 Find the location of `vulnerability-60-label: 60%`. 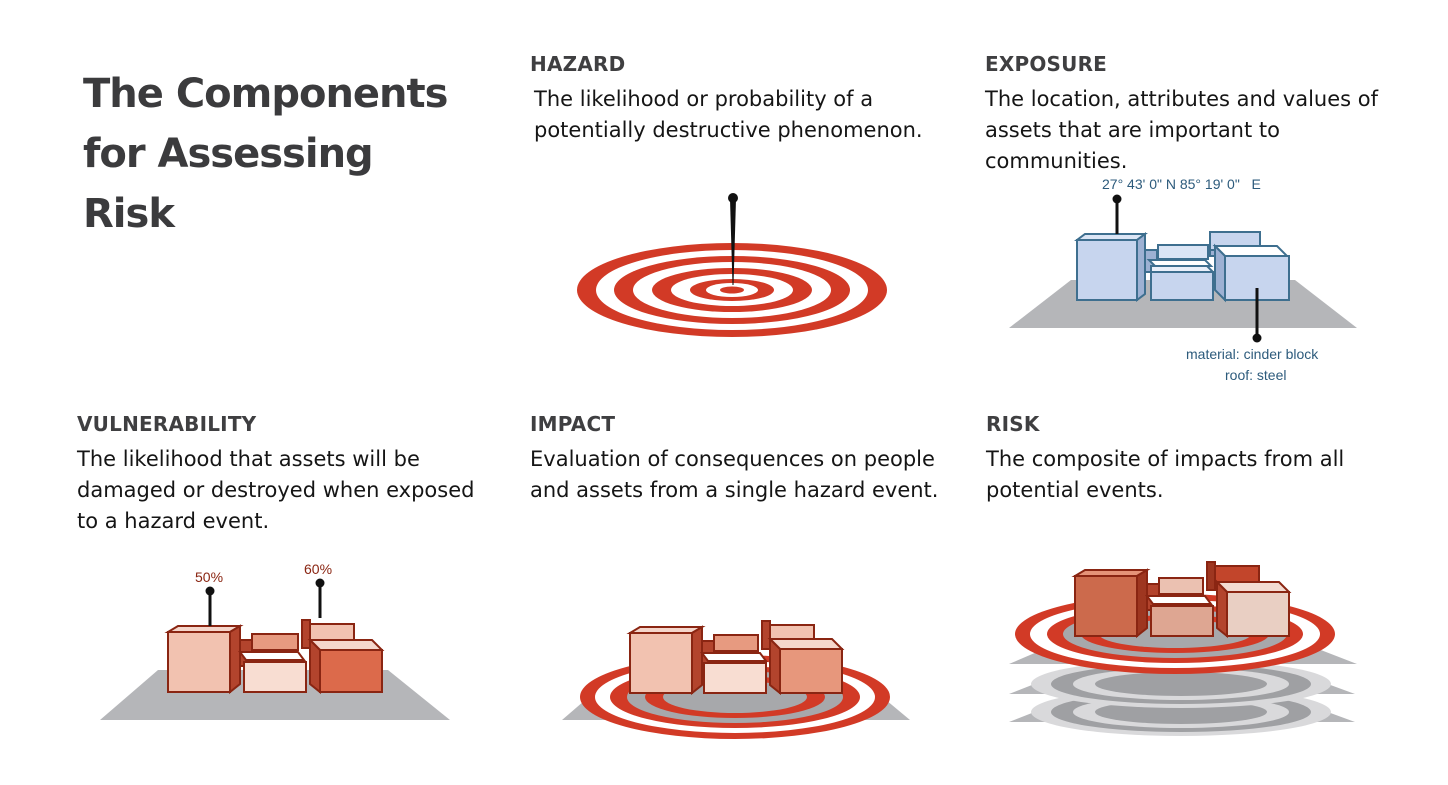

vulnerability-60-label: 60% is located at coordinates (318, 569).